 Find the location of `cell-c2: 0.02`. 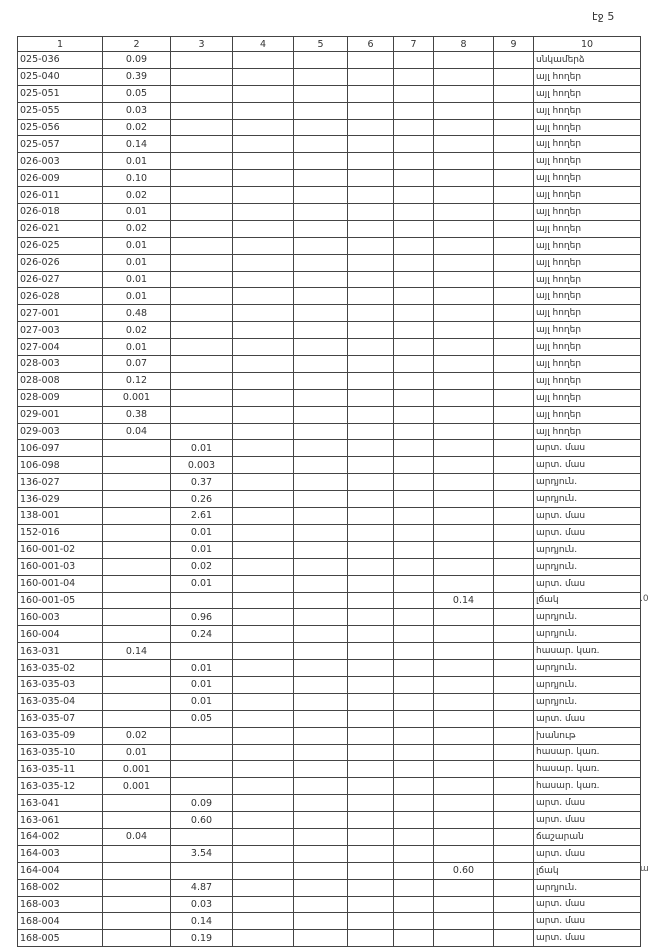

cell-c2: 0.02 is located at coordinates (136, 735).